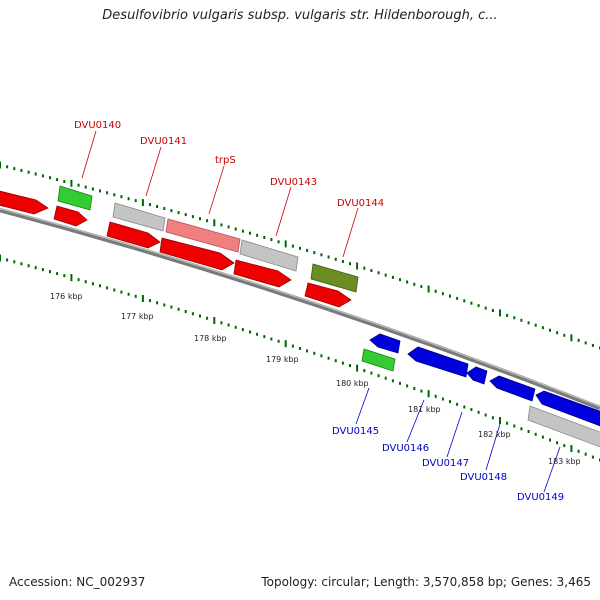 The height and width of the screenshot is (600, 600). What do you see at coordinates (269, 255) in the screenshot?
I see `gene-other` at bounding box center [269, 255].